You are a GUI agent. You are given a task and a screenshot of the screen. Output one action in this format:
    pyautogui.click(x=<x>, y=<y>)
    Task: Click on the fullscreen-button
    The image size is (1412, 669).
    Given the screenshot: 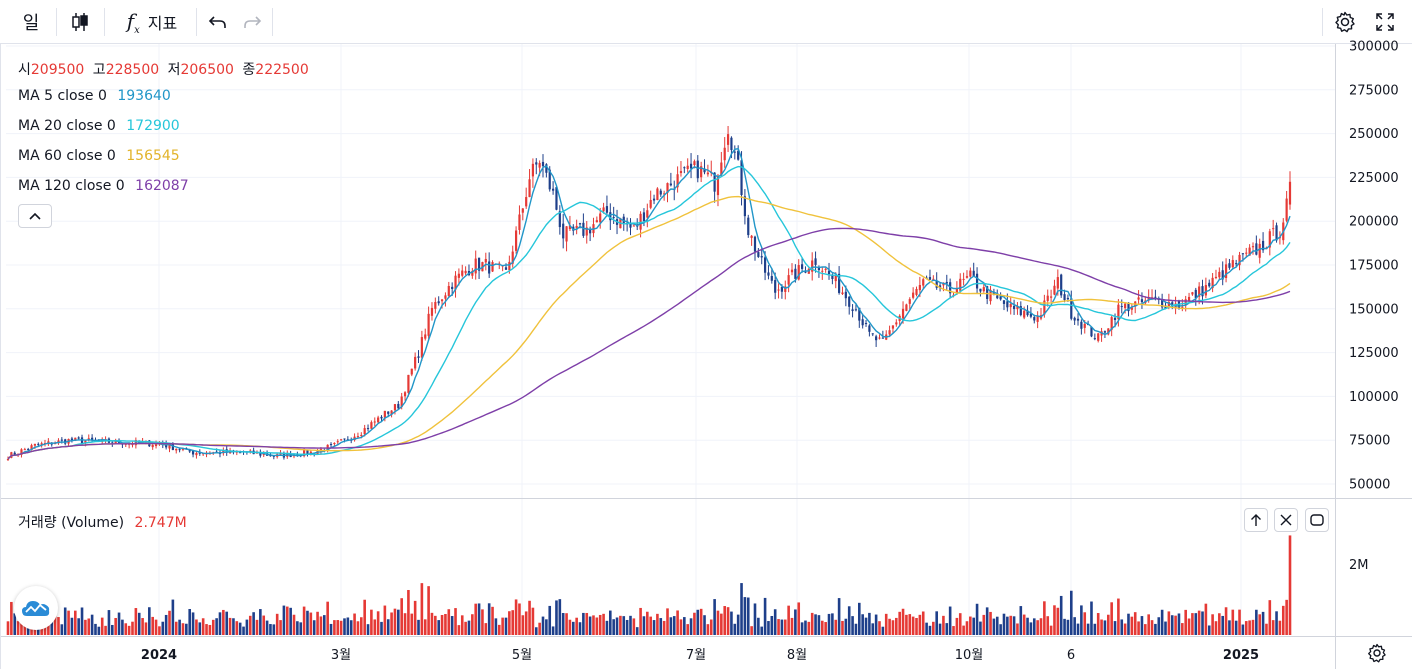 What is the action you would take?
    pyautogui.click(x=1385, y=22)
    